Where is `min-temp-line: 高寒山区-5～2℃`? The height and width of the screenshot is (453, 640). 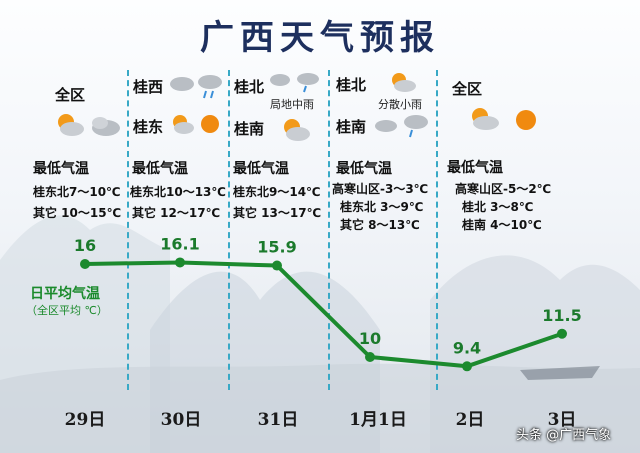 min-temp-line: 高寒山区-5～2℃ is located at coordinates (503, 189).